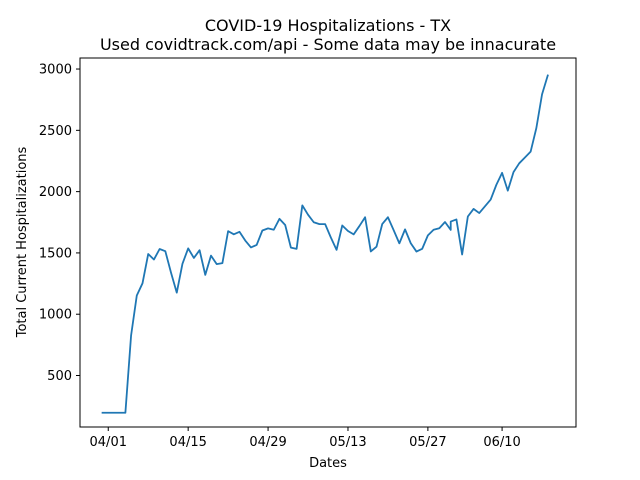  What do you see at coordinates (55, 315) in the screenshot?
I see `y-tick-label: 1000` at bounding box center [55, 315].